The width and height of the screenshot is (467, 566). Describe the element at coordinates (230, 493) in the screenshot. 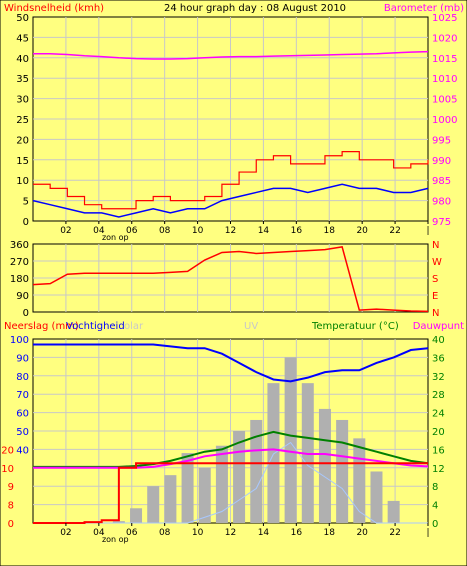

I see `series-line-rain` at that location.